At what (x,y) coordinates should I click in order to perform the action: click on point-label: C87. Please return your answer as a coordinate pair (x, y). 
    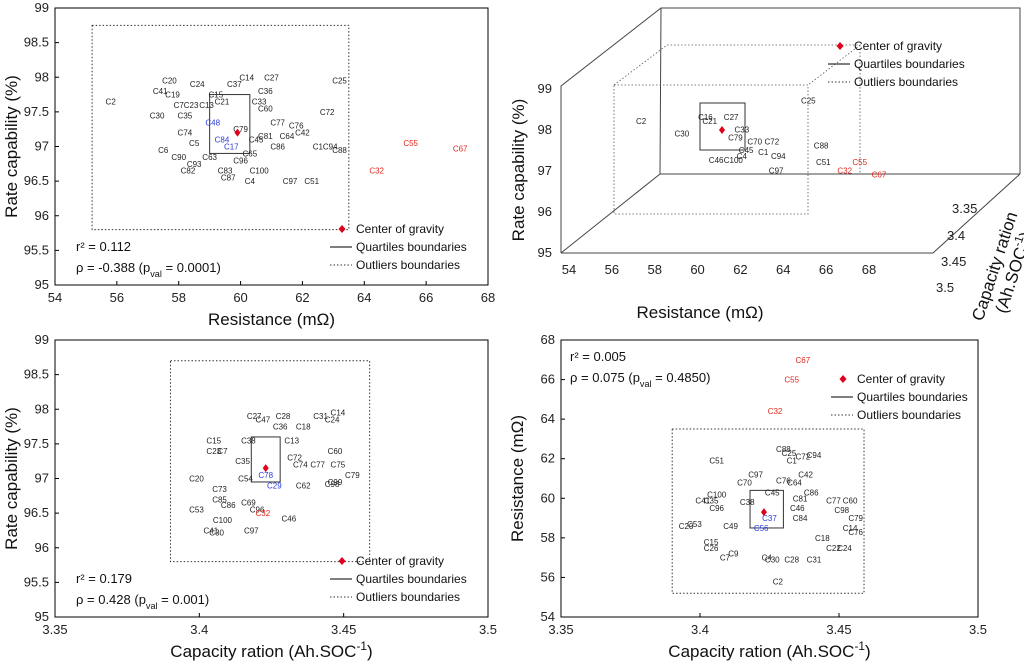
    Looking at the image, I should click on (228, 178).